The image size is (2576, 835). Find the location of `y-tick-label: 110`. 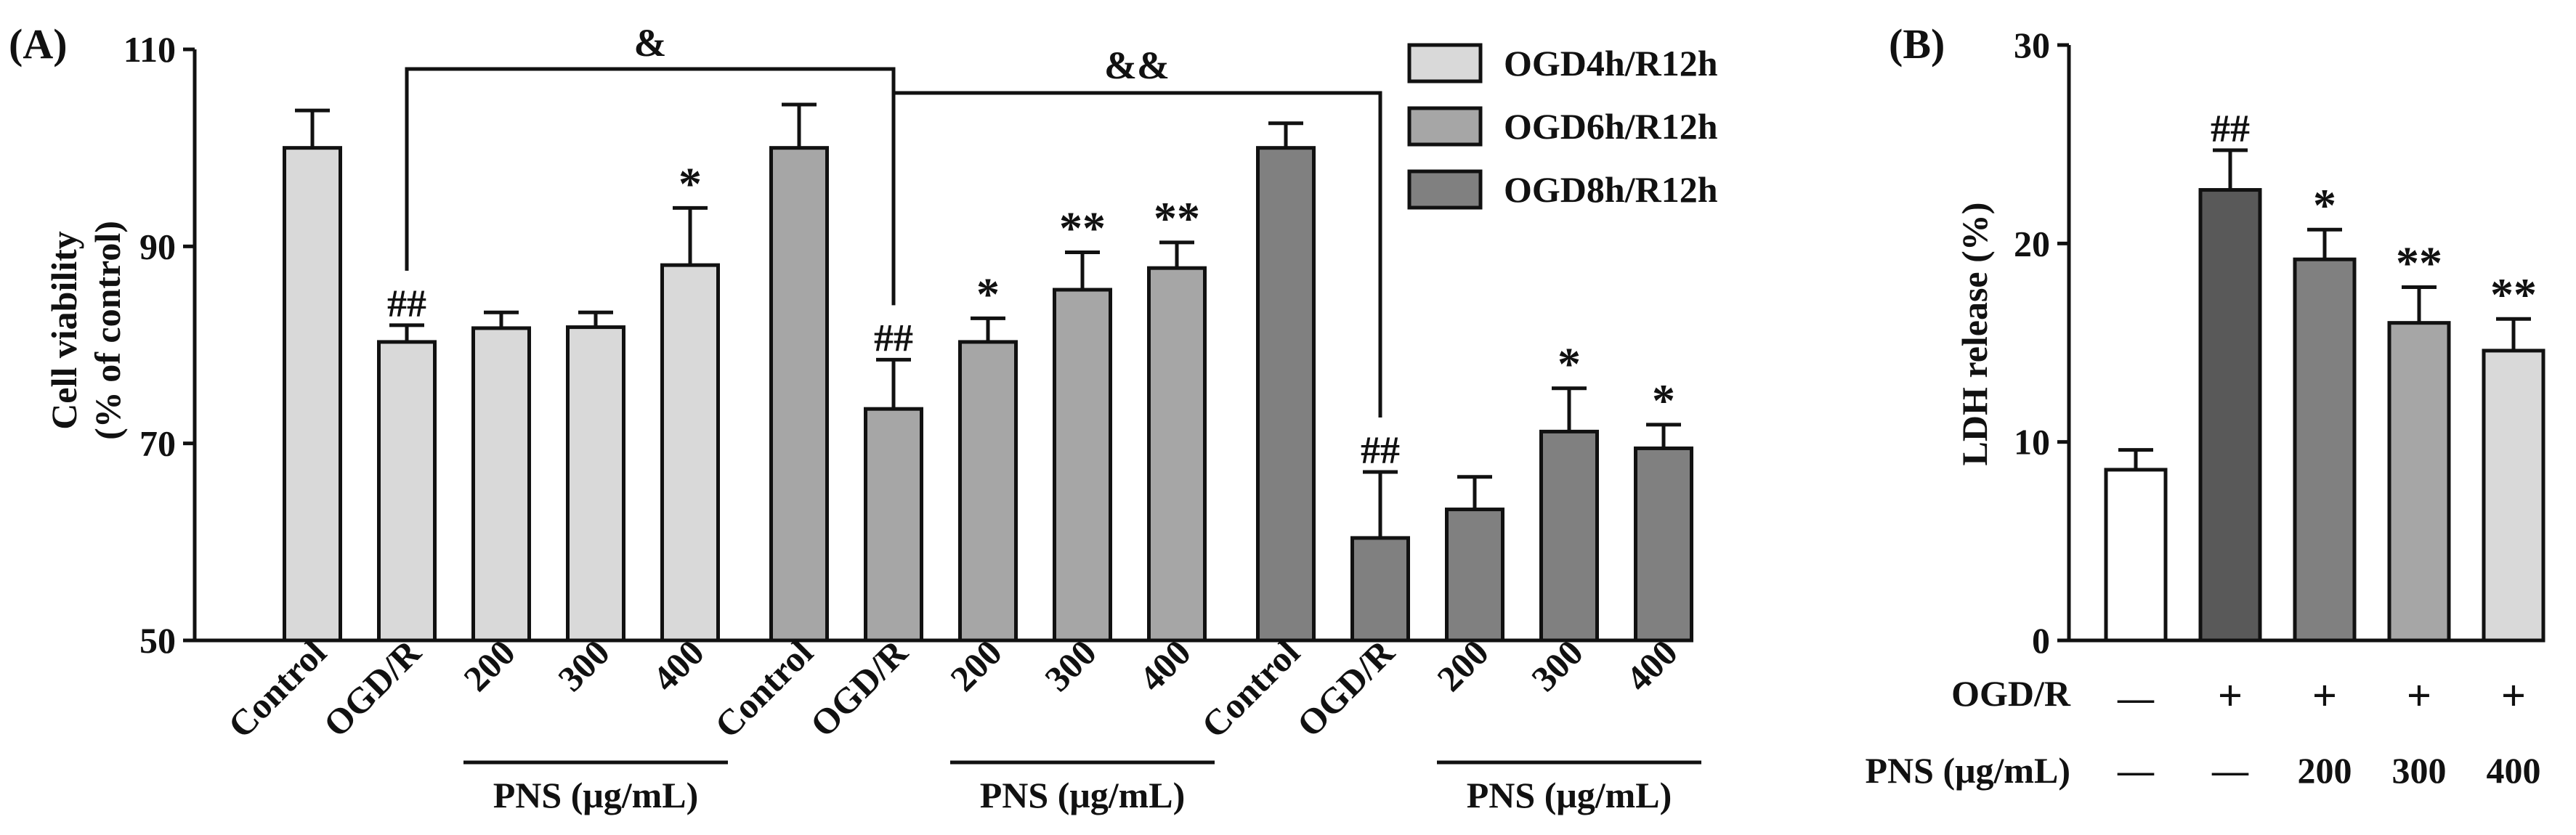

y-tick-label: 110 is located at coordinates (149, 49).